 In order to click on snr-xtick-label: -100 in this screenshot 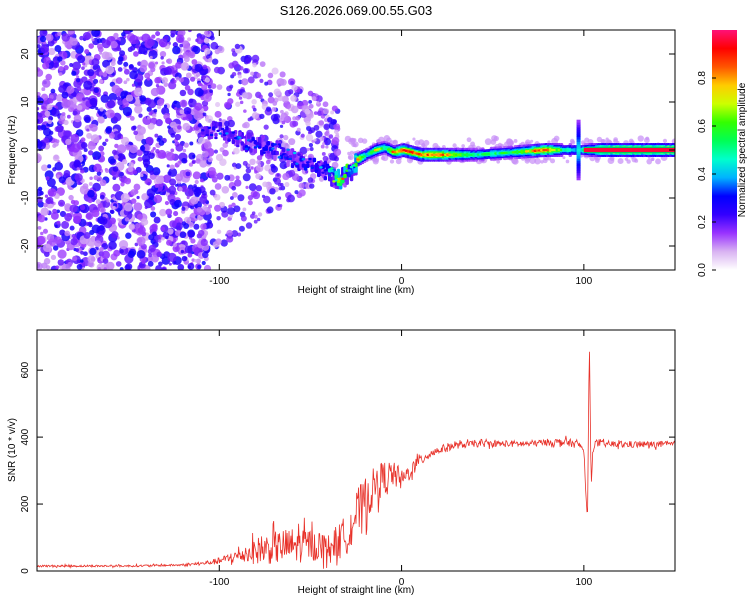, I will do `click(219, 582)`.